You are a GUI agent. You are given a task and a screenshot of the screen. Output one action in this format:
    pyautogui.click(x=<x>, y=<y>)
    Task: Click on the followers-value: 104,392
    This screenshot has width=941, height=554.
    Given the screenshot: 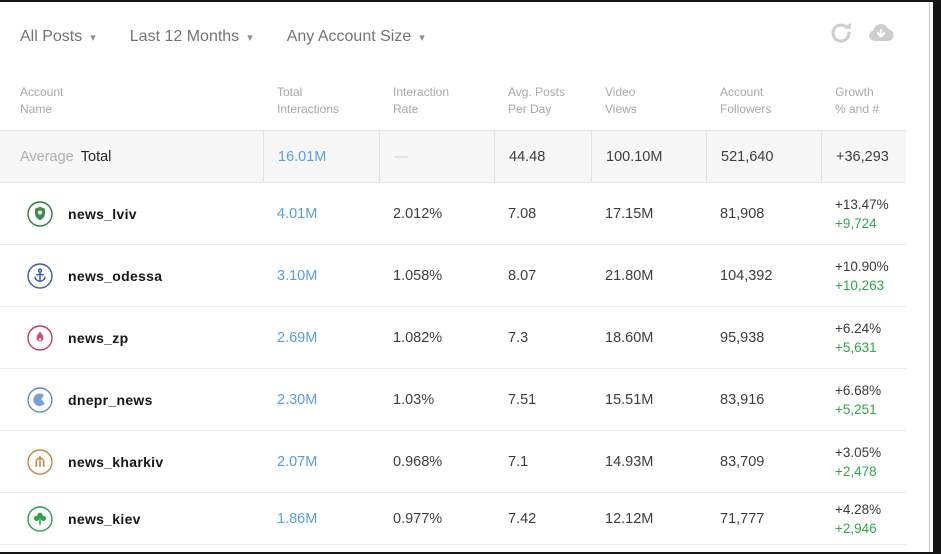 What is the action you would take?
    pyautogui.click(x=746, y=275)
    